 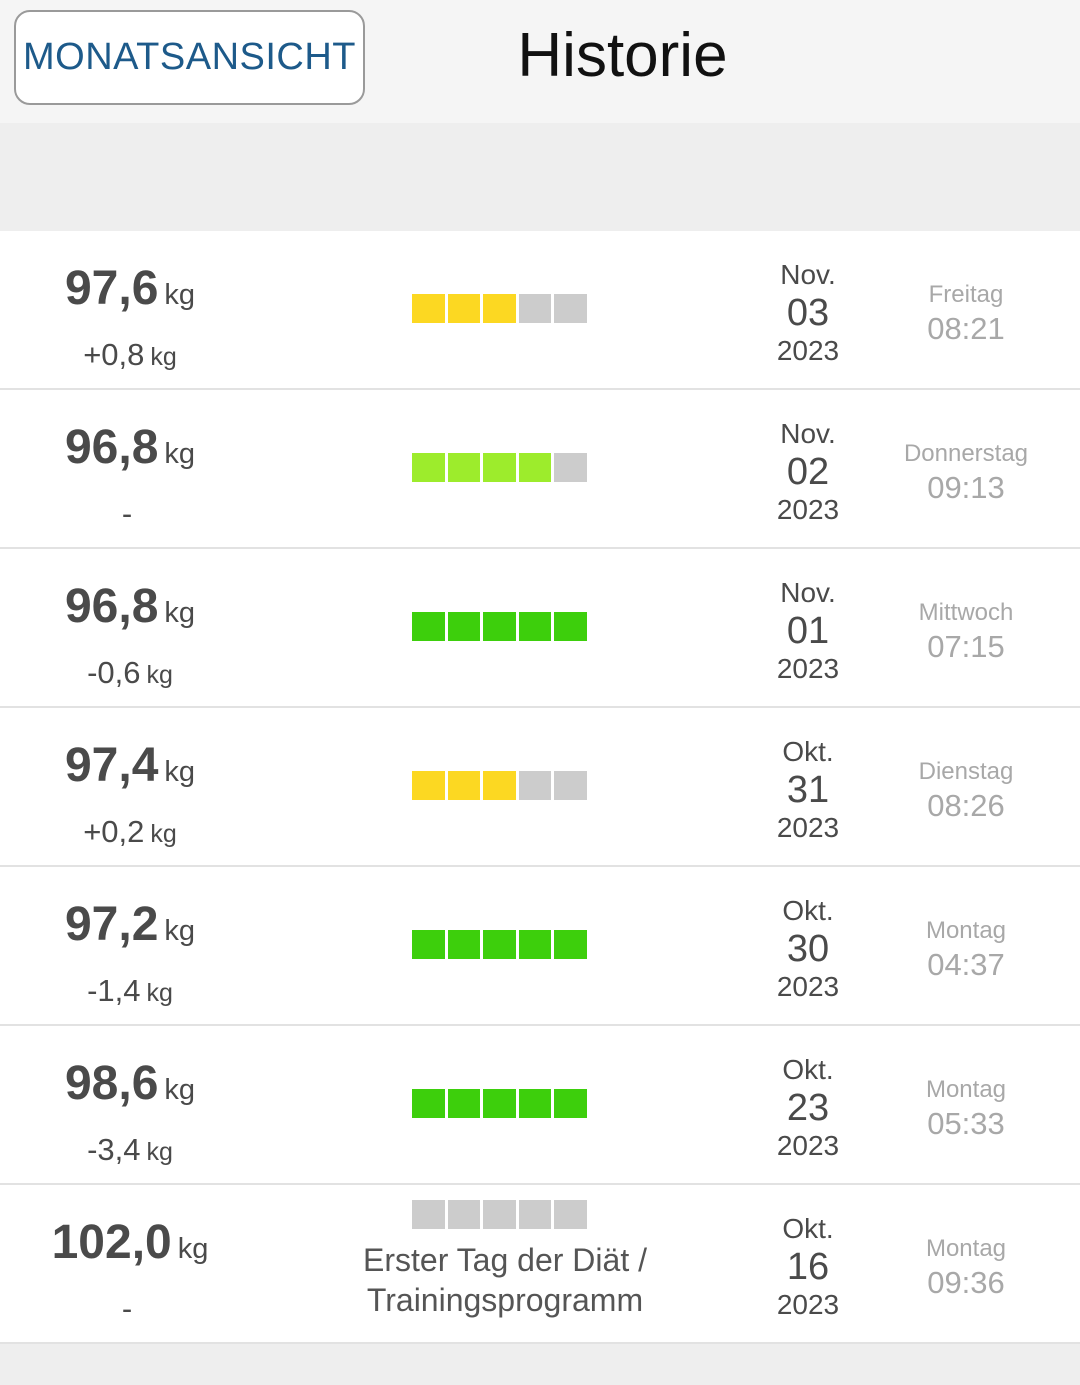 I want to click on month-view-button: MONATSANSICHT, so click(x=189, y=57).